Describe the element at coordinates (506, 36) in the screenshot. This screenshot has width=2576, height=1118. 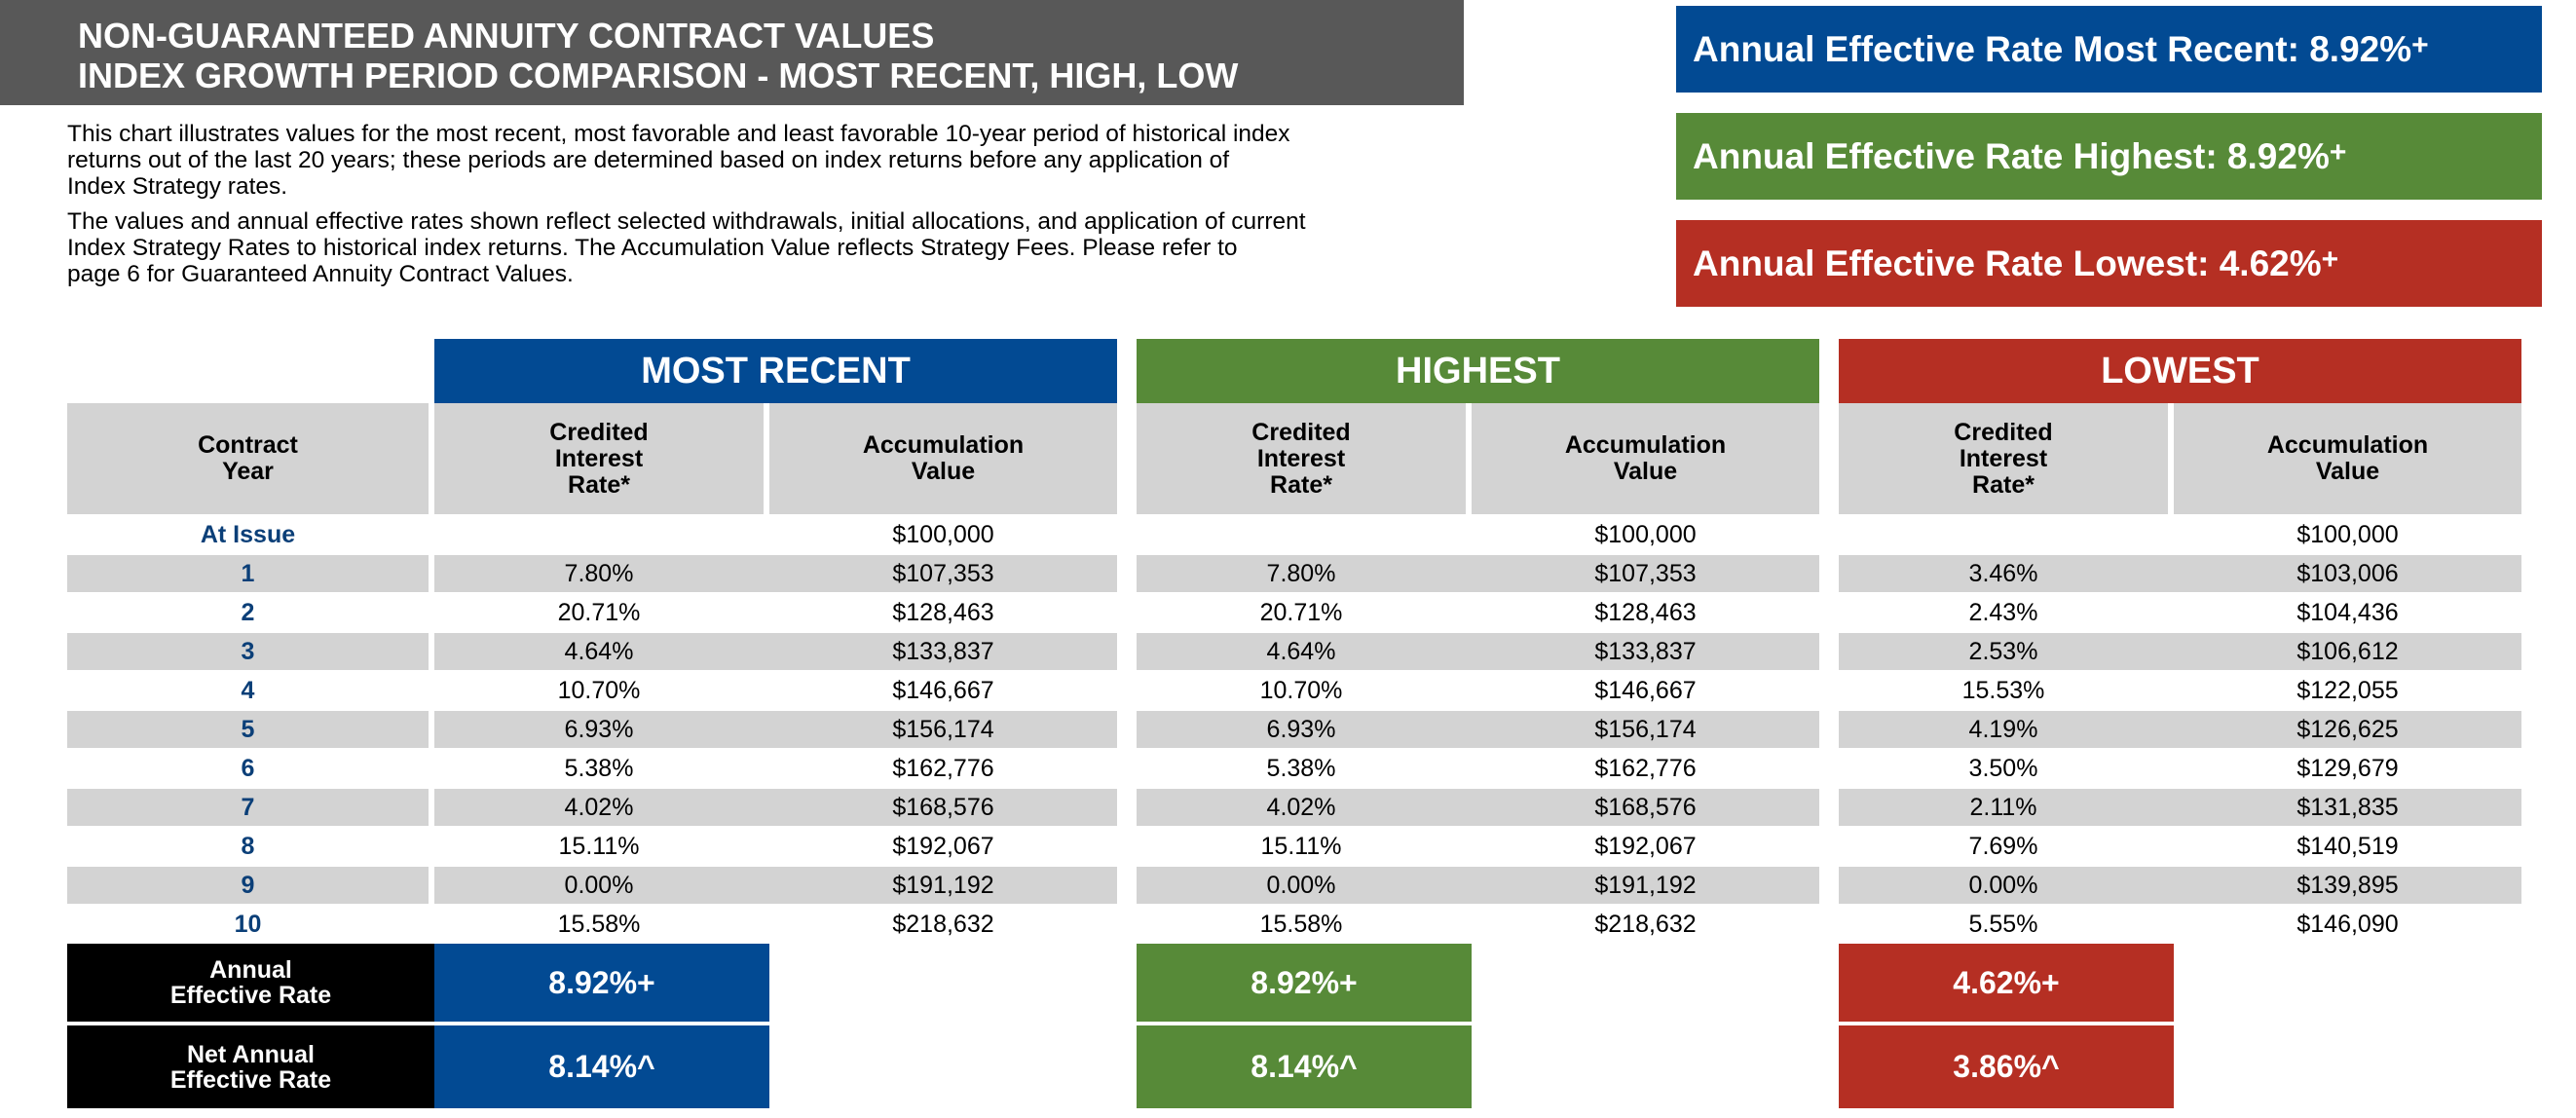
I see `title-line-1: NON-GUARANTEED ANNUITY CONTRACT VALUES` at that location.